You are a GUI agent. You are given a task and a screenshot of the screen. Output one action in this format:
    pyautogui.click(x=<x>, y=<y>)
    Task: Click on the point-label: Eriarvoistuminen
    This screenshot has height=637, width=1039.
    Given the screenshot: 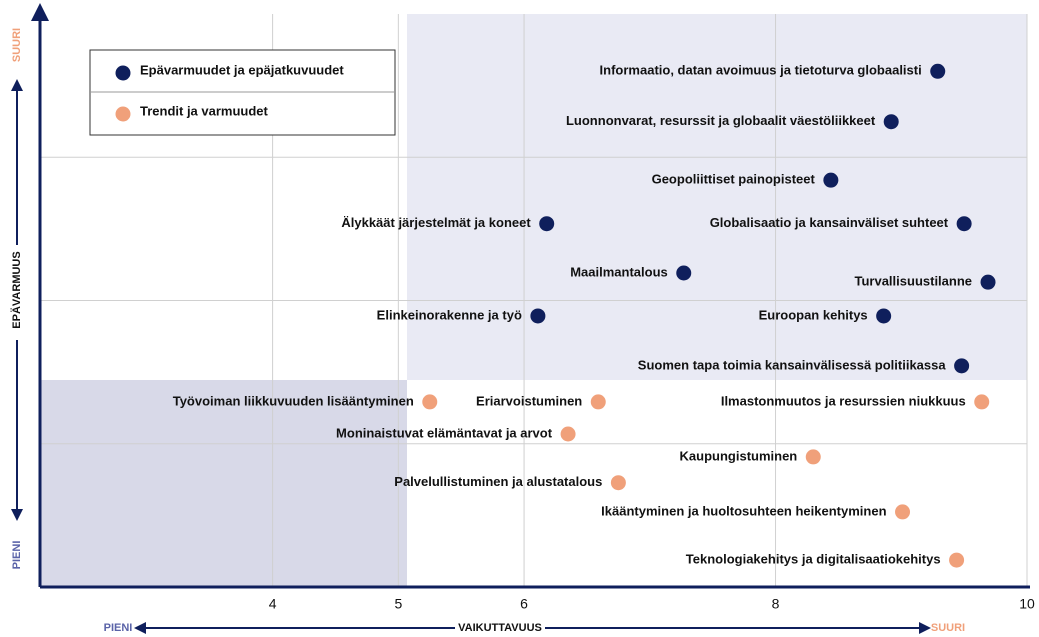 What is the action you would take?
    pyautogui.click(x=529, y=400)
    